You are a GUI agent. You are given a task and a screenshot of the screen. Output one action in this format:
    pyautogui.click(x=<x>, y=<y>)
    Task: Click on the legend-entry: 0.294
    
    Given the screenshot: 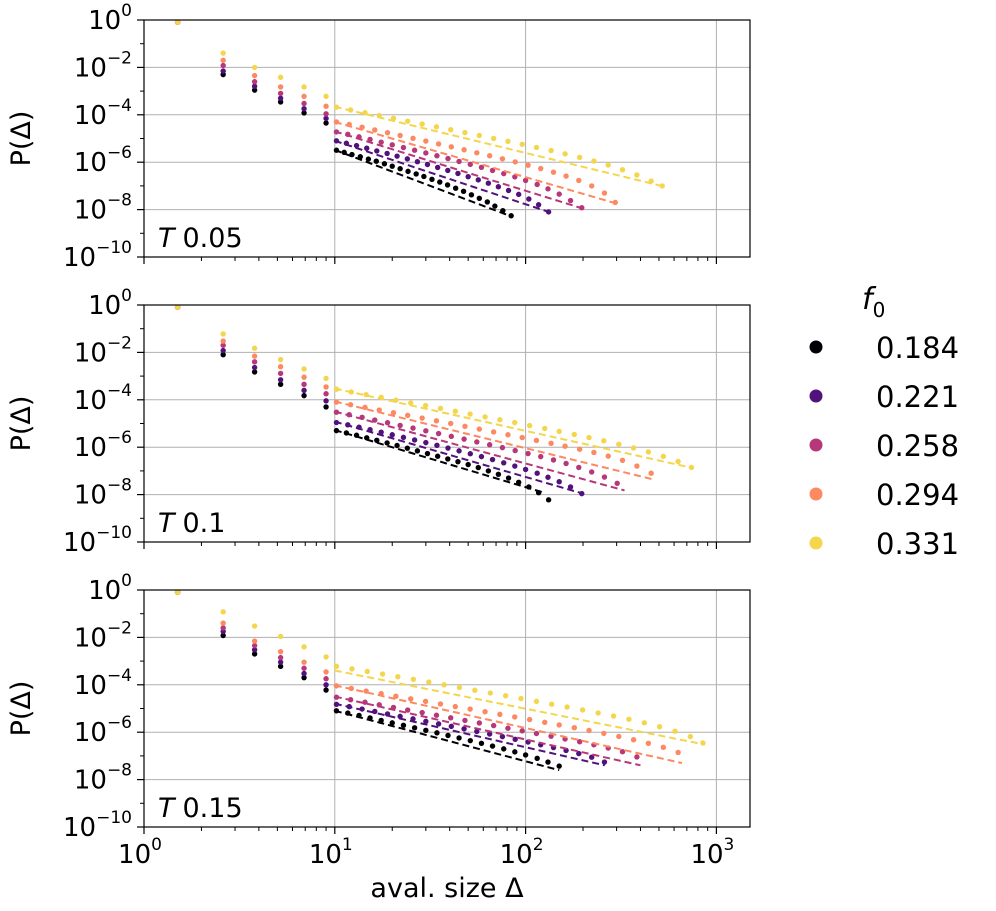 What is the action you would take?
    pyautogui.click(x=884, y=495)
    